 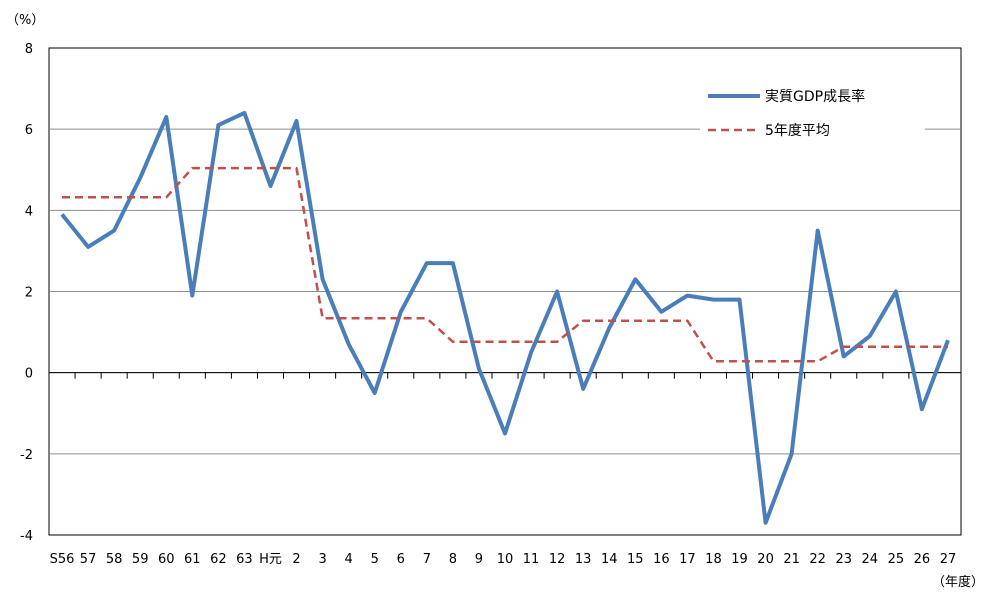 What do you see at coordinates (25, 20) in the screenshot?
I see `y-unit-label: （%）` at bounding box center [25, 20].